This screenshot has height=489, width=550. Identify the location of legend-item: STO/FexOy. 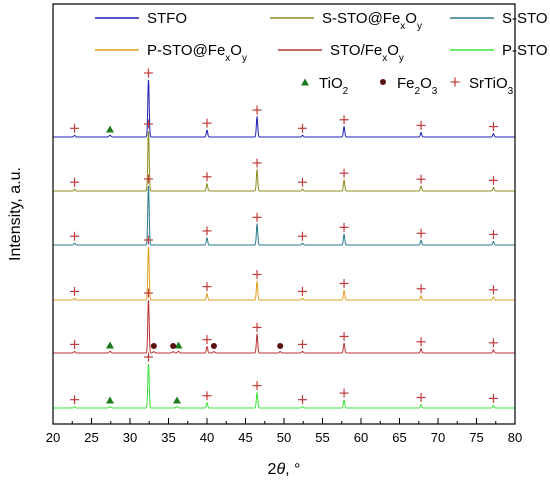
(341, 53).